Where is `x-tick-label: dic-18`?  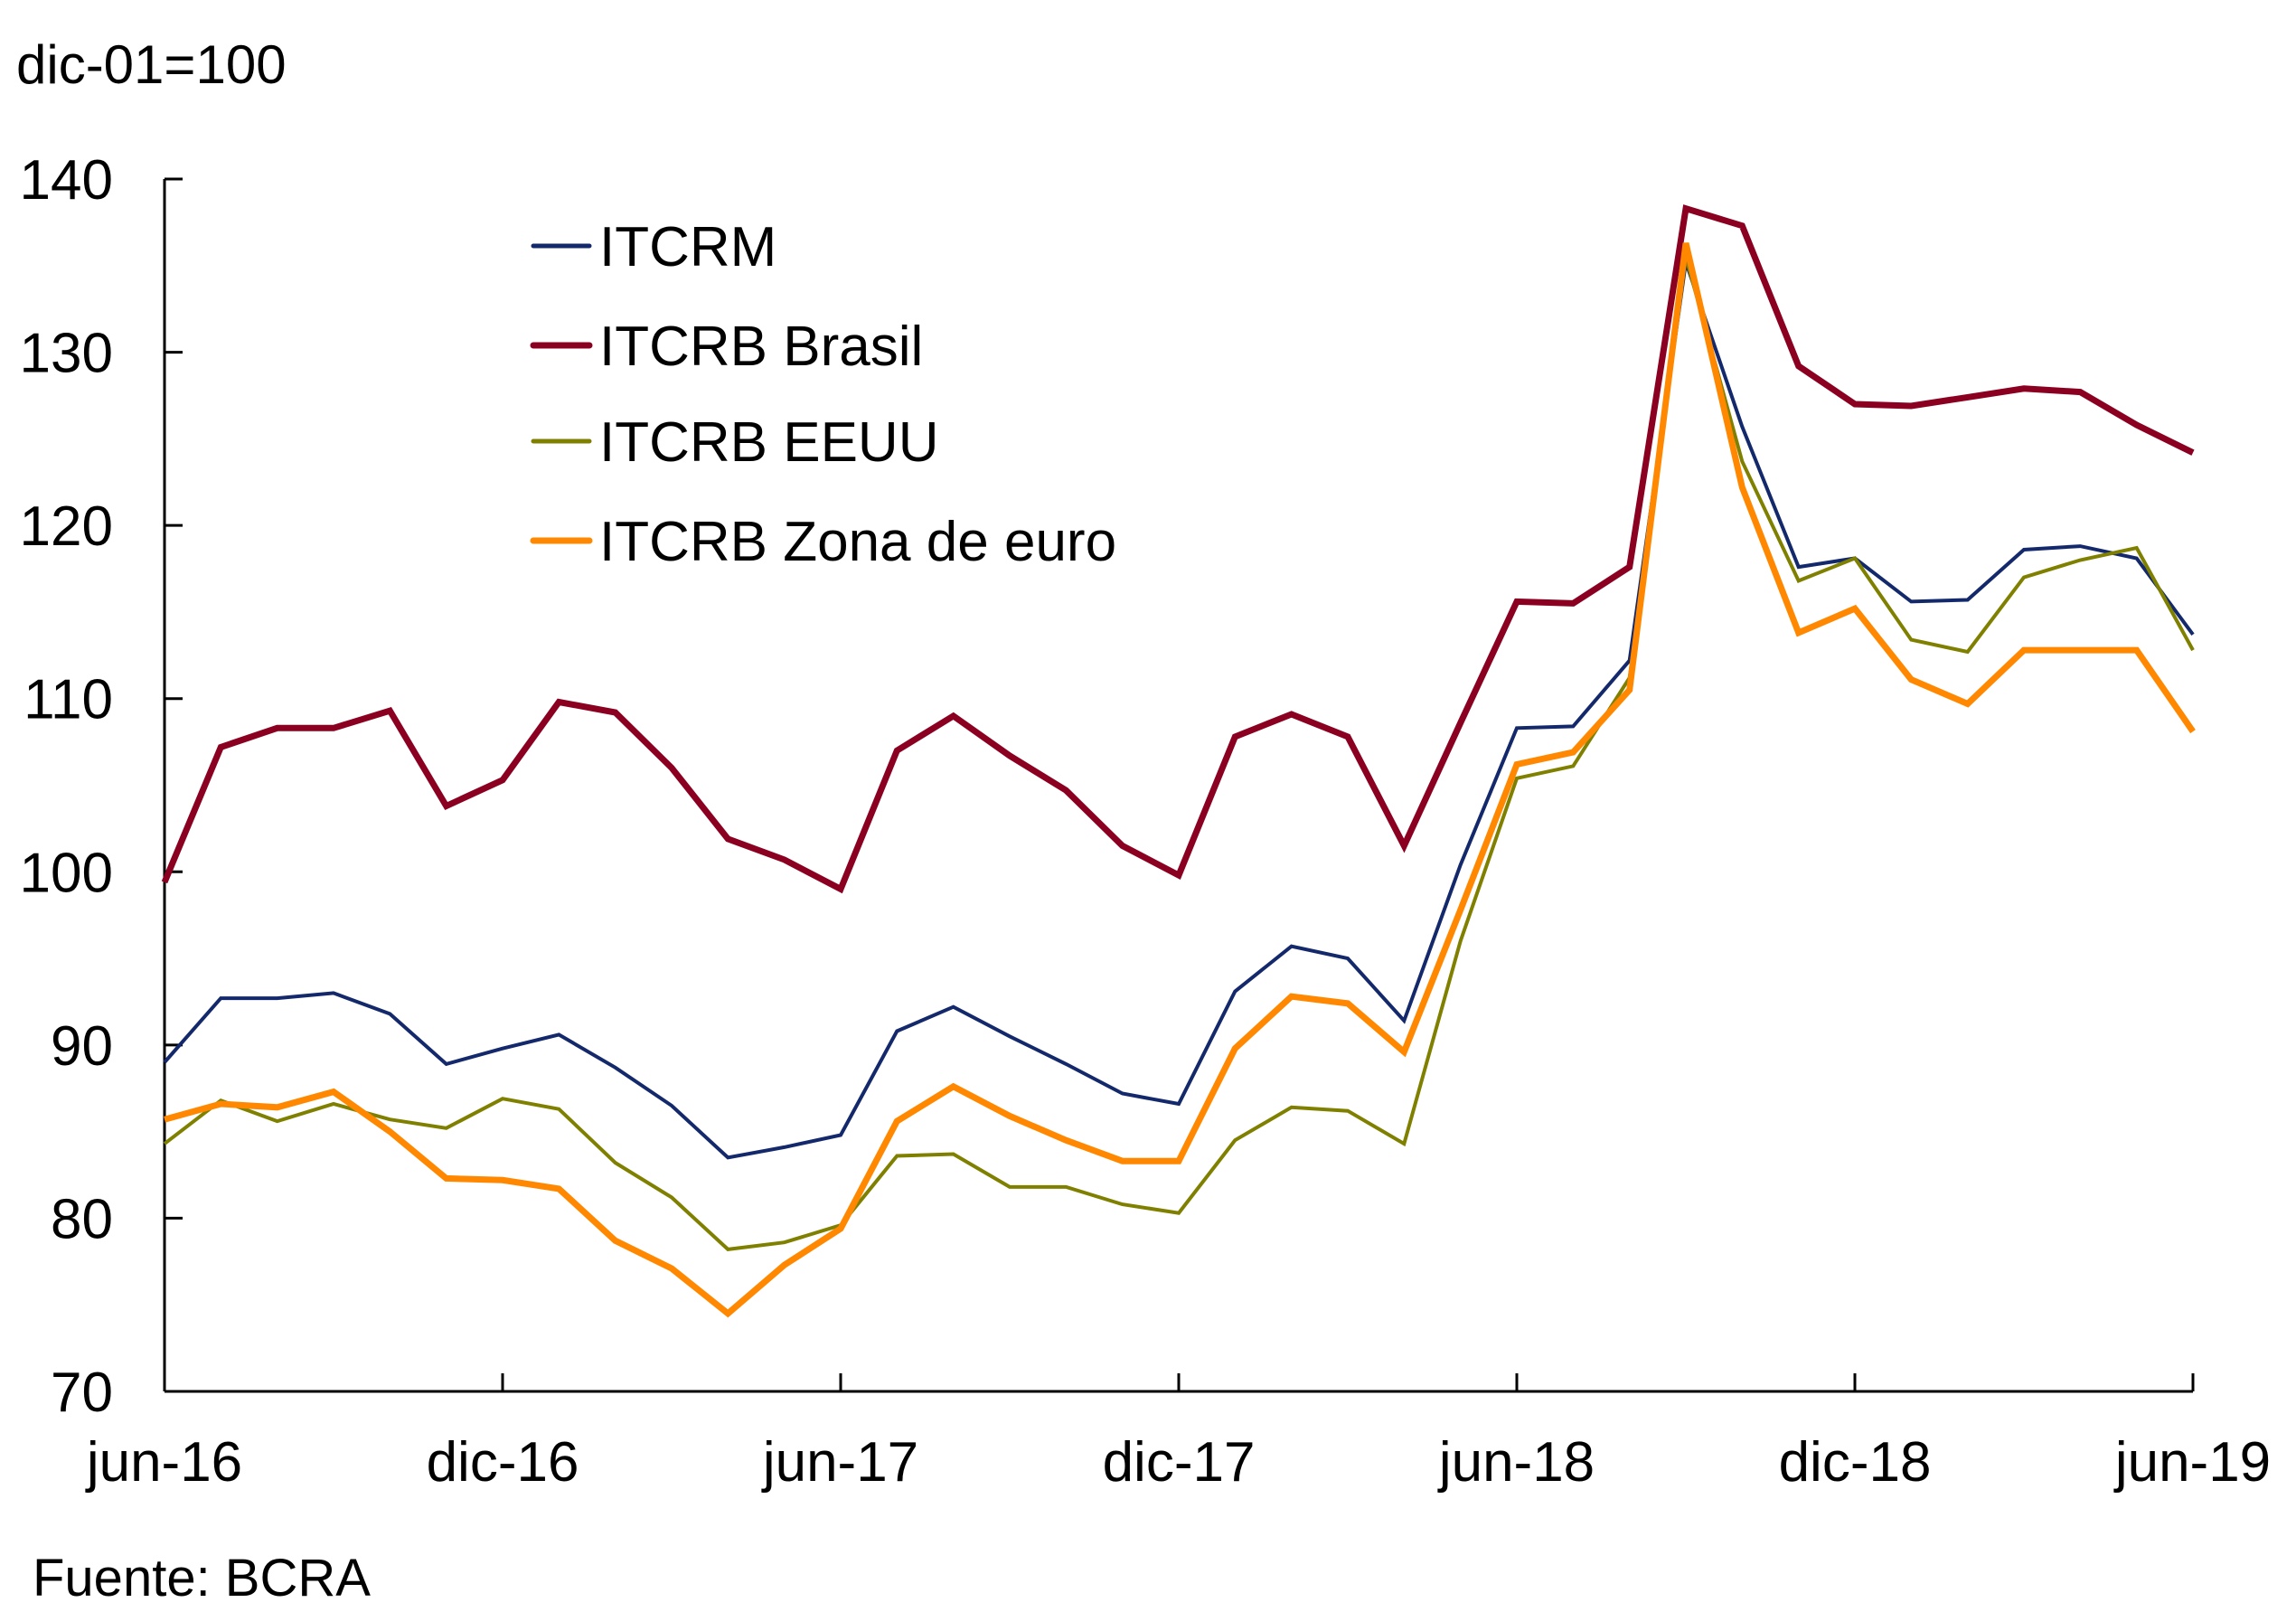 x-tick-label: dic-18 is located at coordinates (1855, 1462).